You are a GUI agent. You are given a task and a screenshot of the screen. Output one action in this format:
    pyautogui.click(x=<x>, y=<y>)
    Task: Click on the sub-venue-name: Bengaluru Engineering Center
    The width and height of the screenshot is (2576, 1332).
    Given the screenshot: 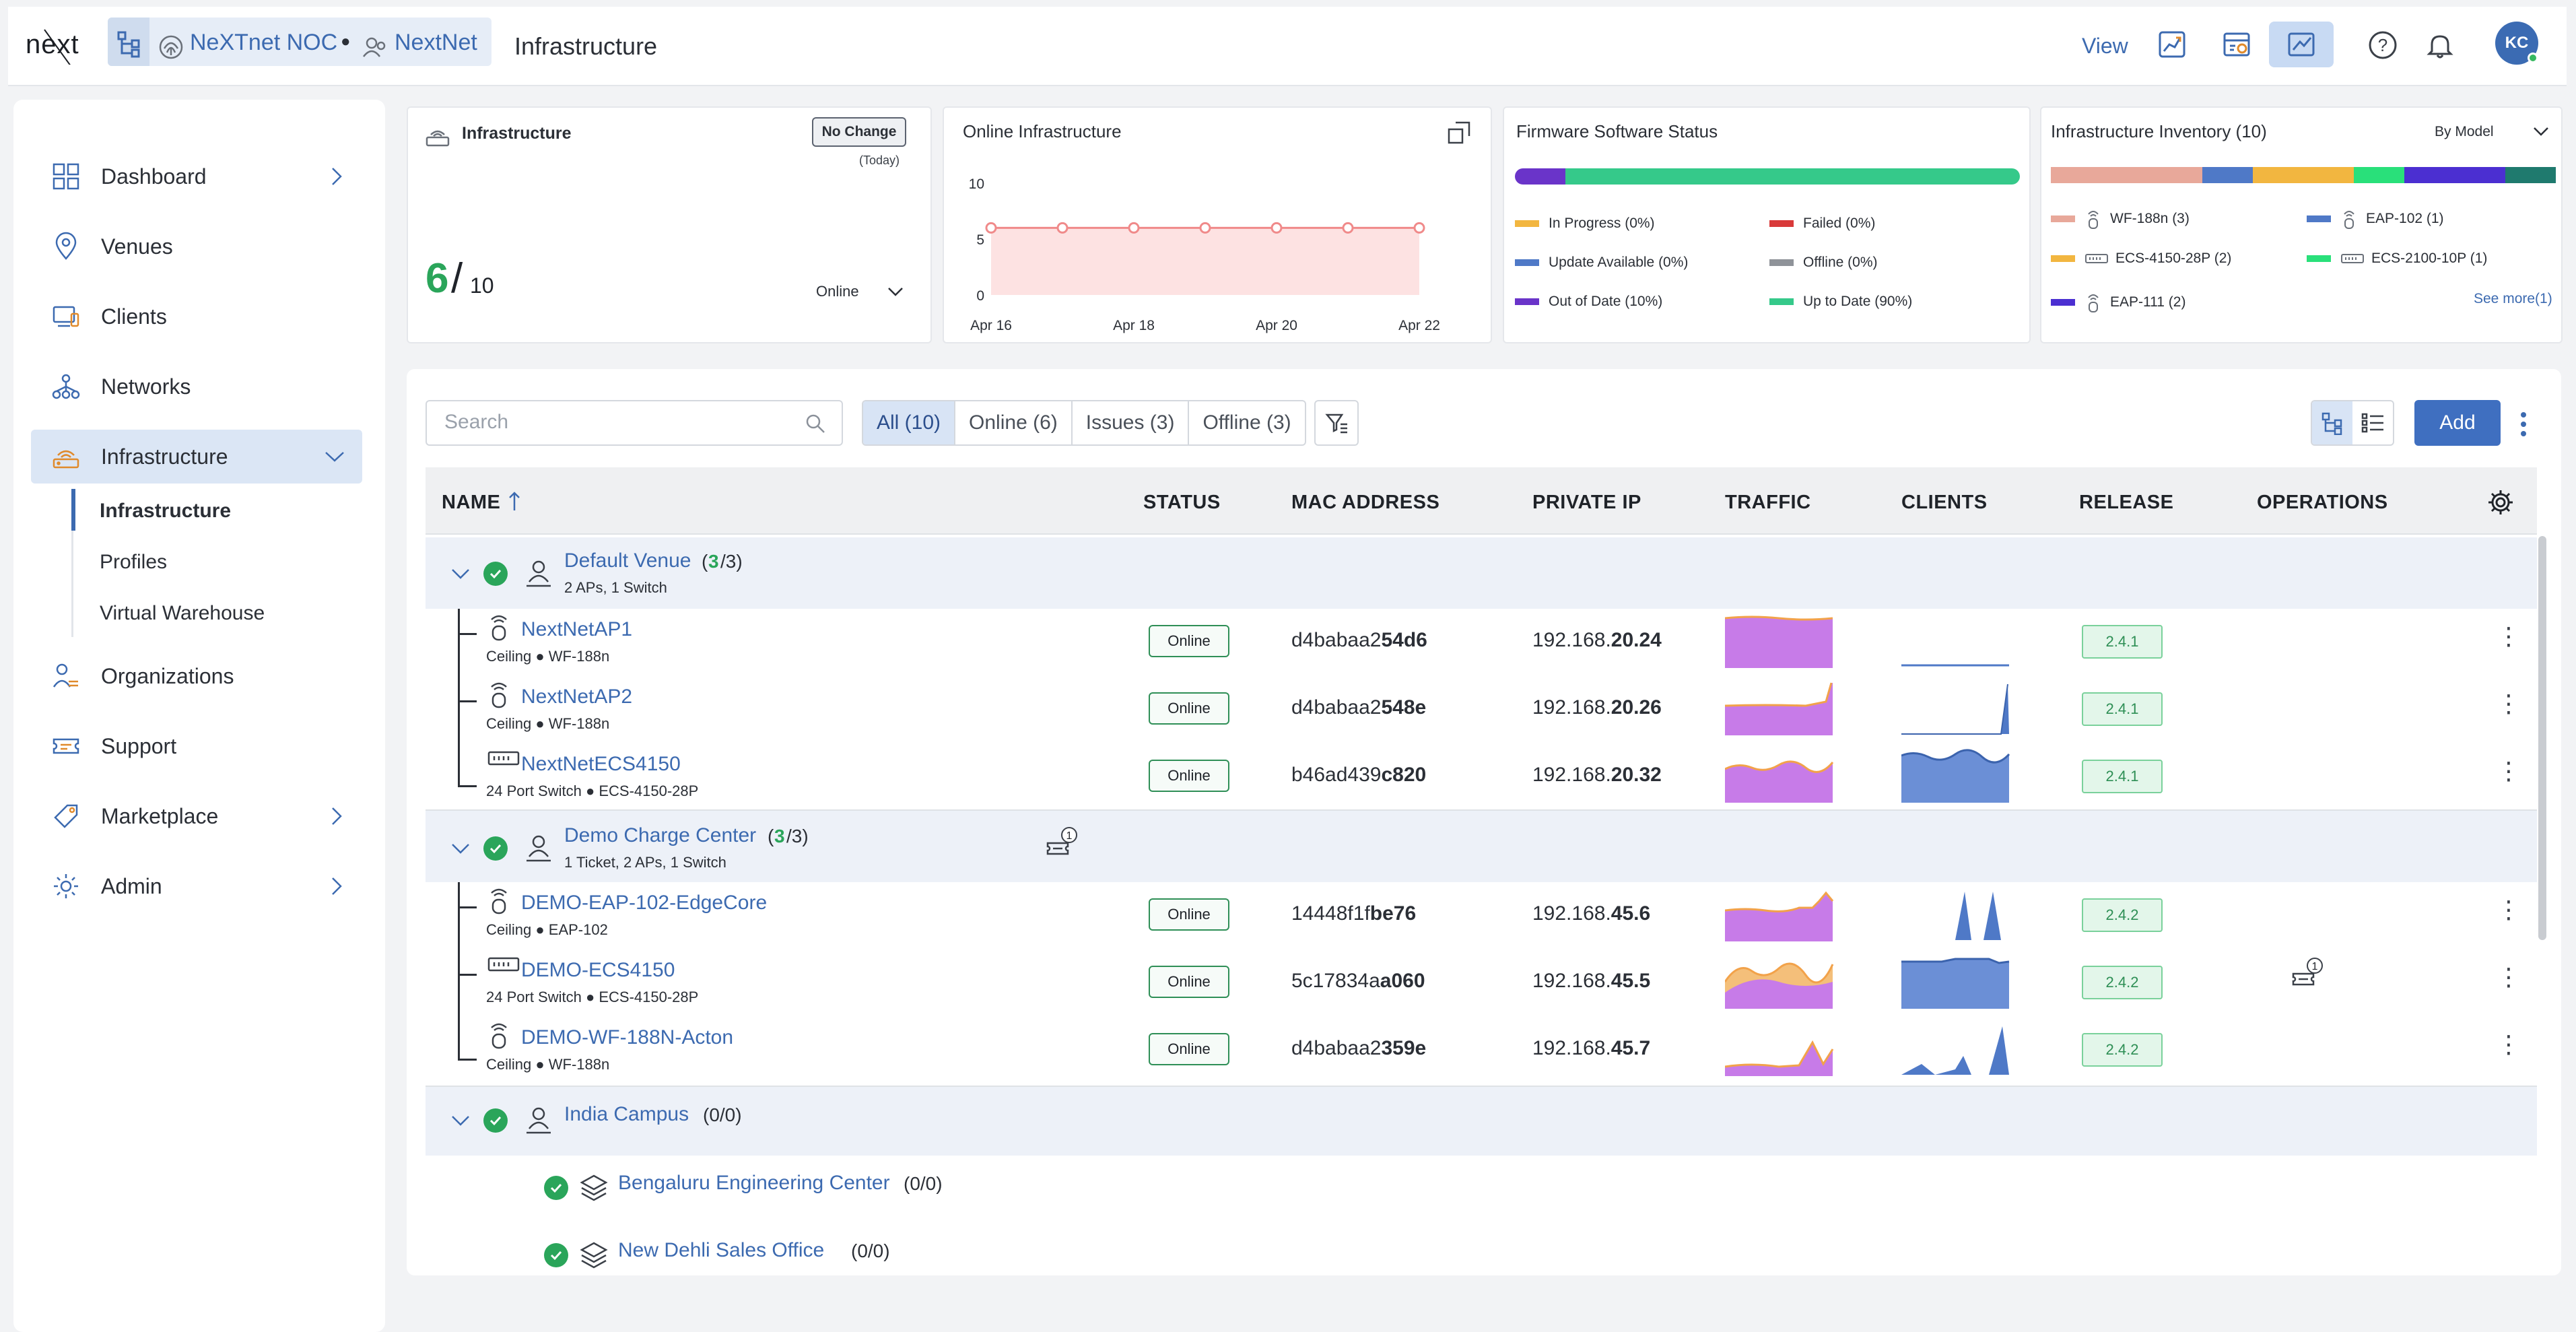 What is the action you would take?
    pyautogui.click(x=754, y=1183)
    